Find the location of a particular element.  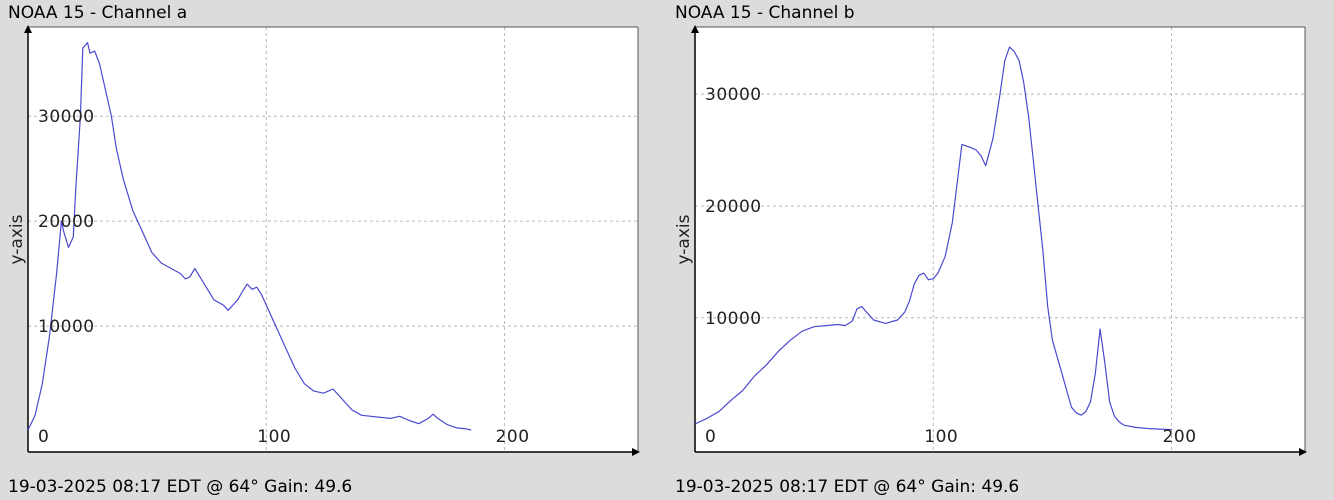

chart-title: NOAA 15 - Channel a is located at coordinates (98, 13).